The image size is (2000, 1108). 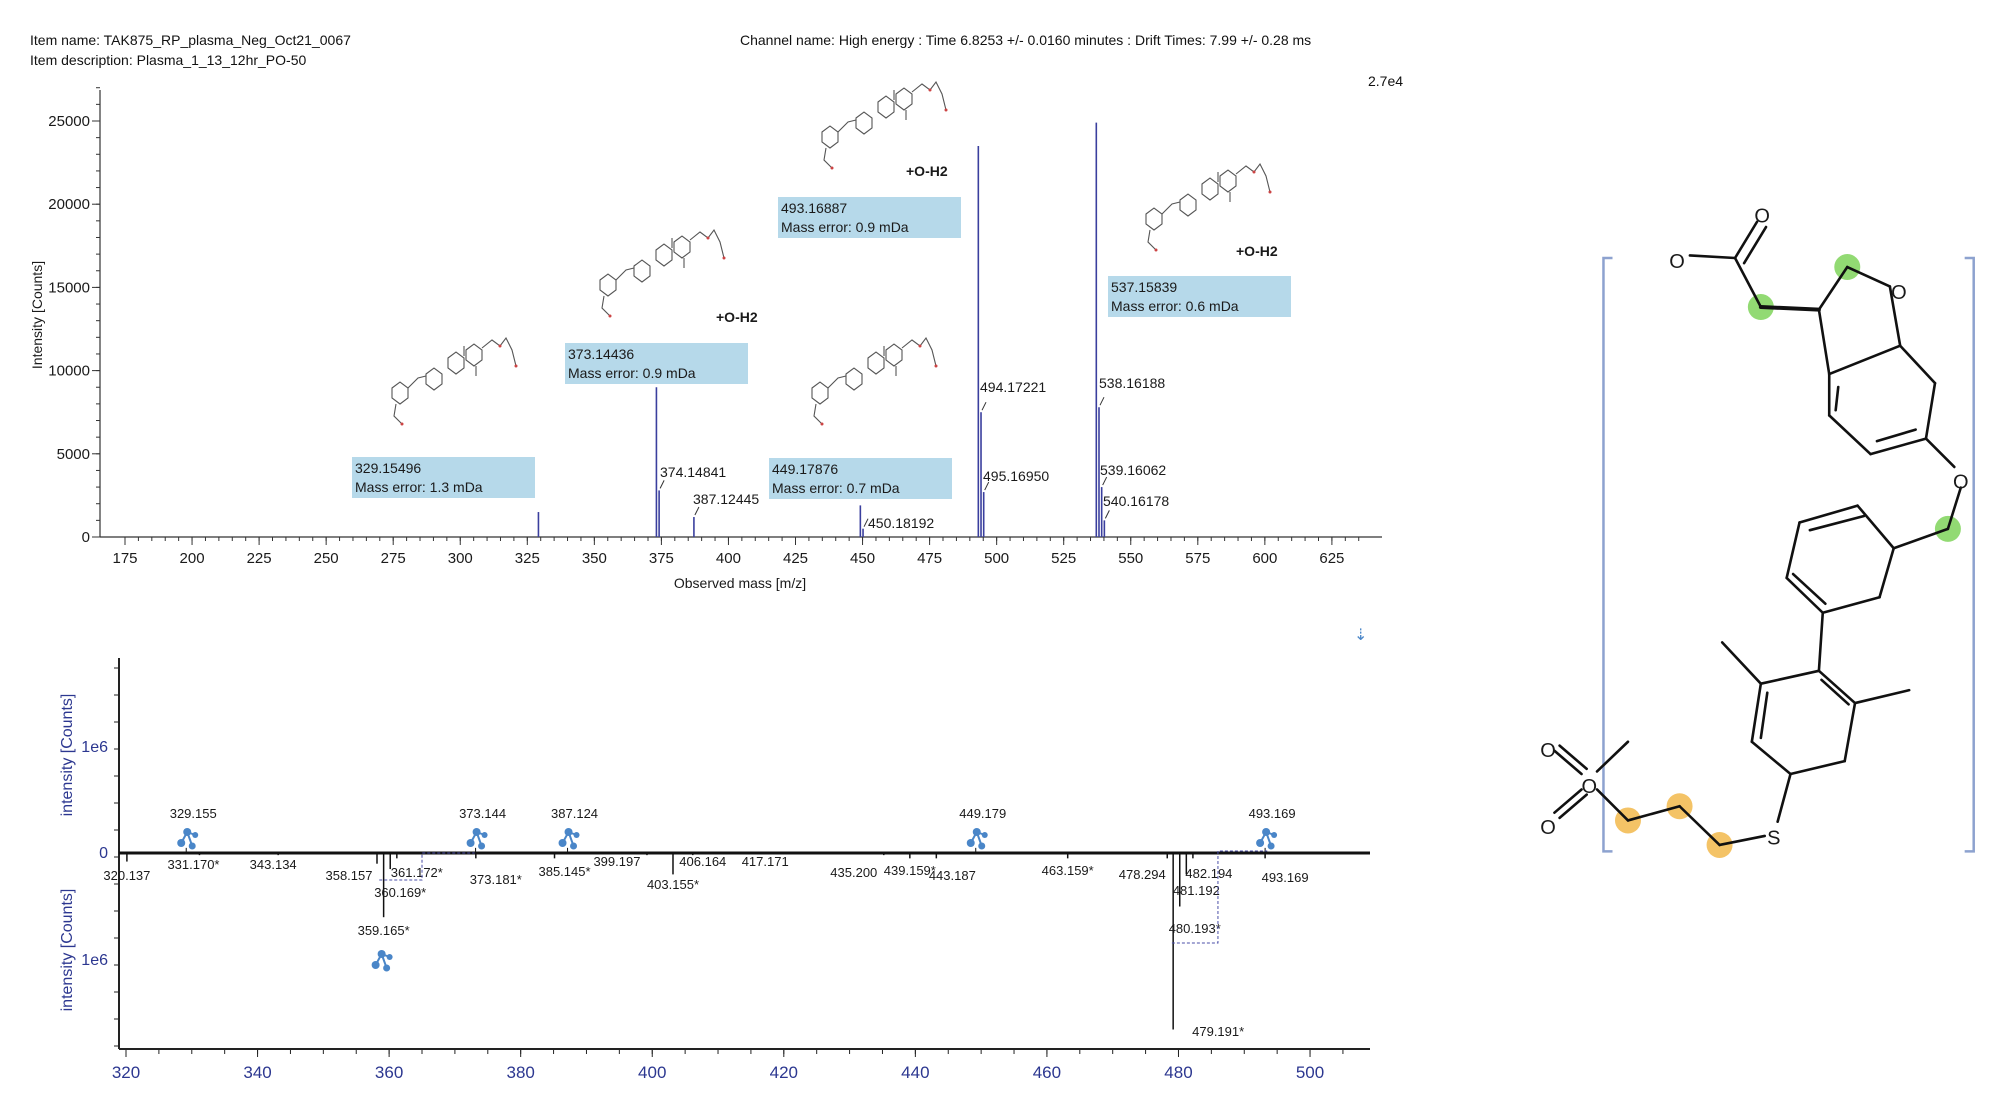 I want to click on annotation-mass-error: Mass error: 0.6 mDa, so click(x=1175, y=306).